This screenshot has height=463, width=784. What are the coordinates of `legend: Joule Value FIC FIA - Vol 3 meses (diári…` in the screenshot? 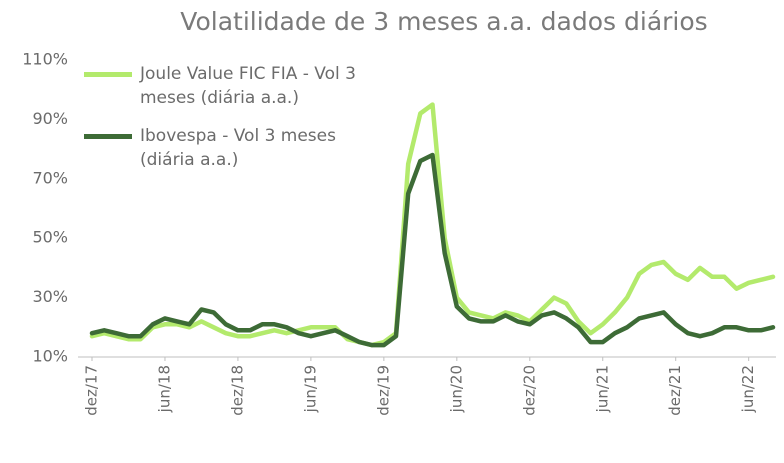 It's located at (234, 124).